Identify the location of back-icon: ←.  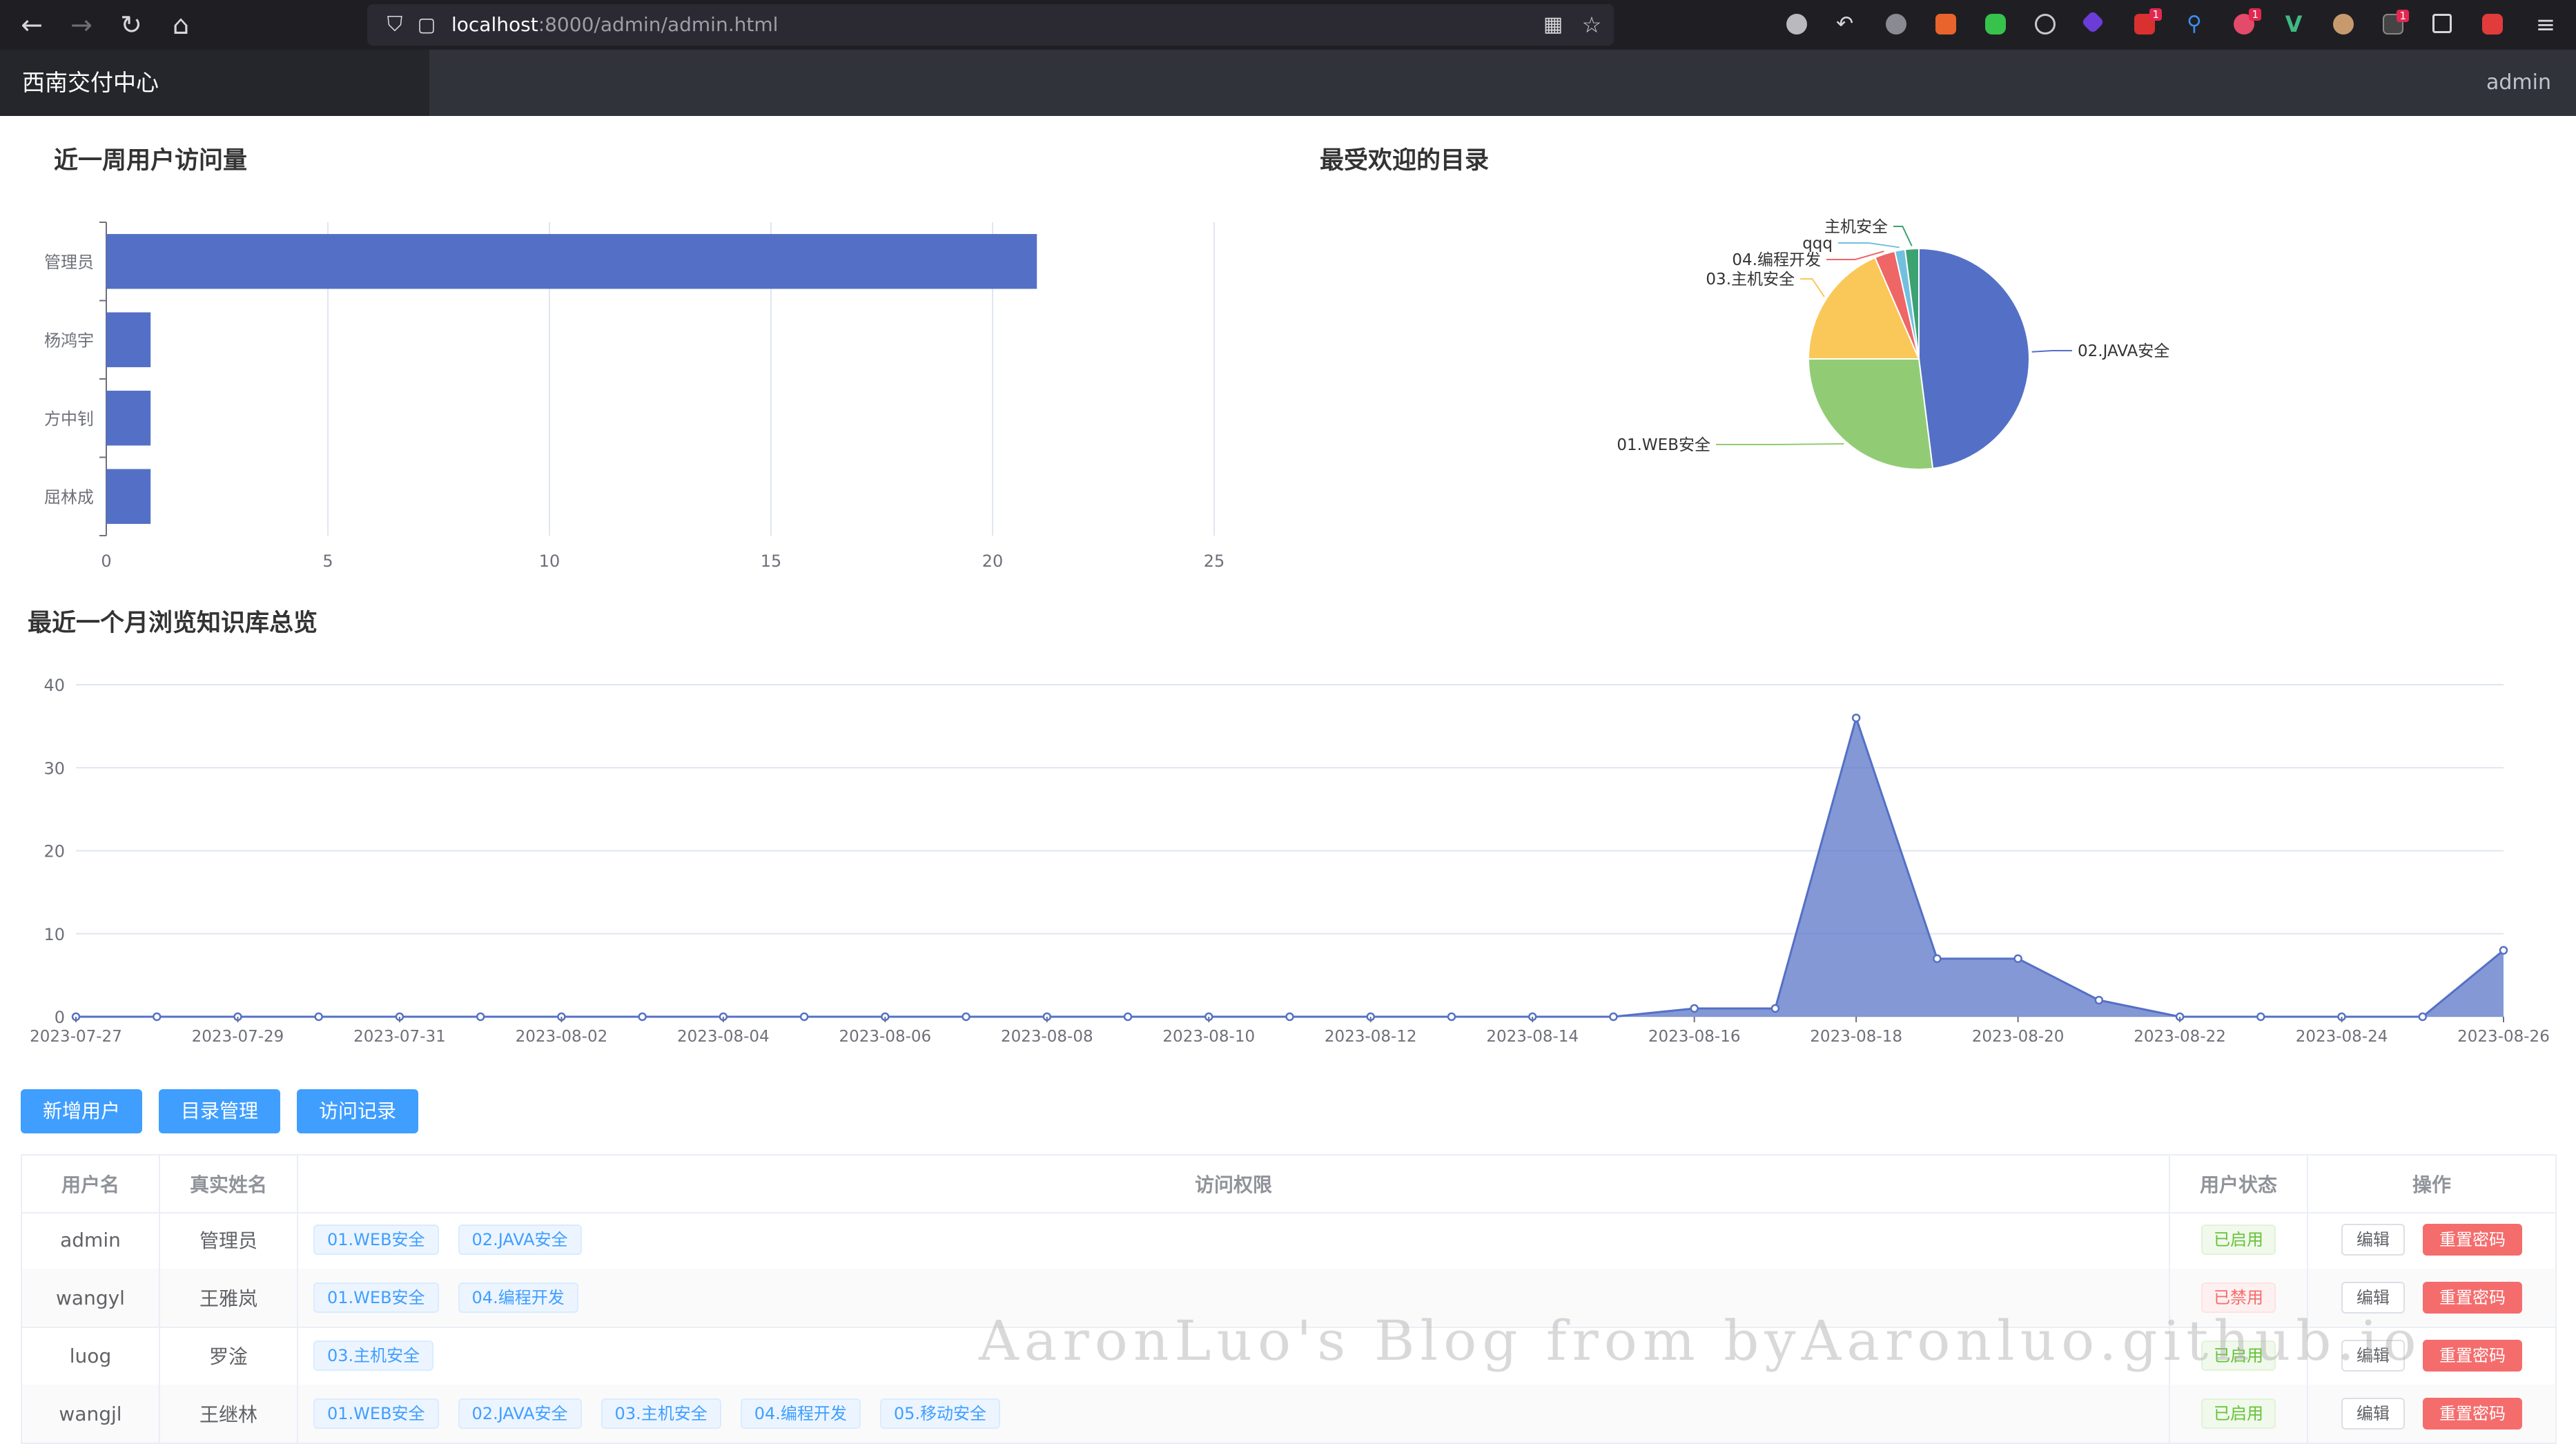
(32, 25).